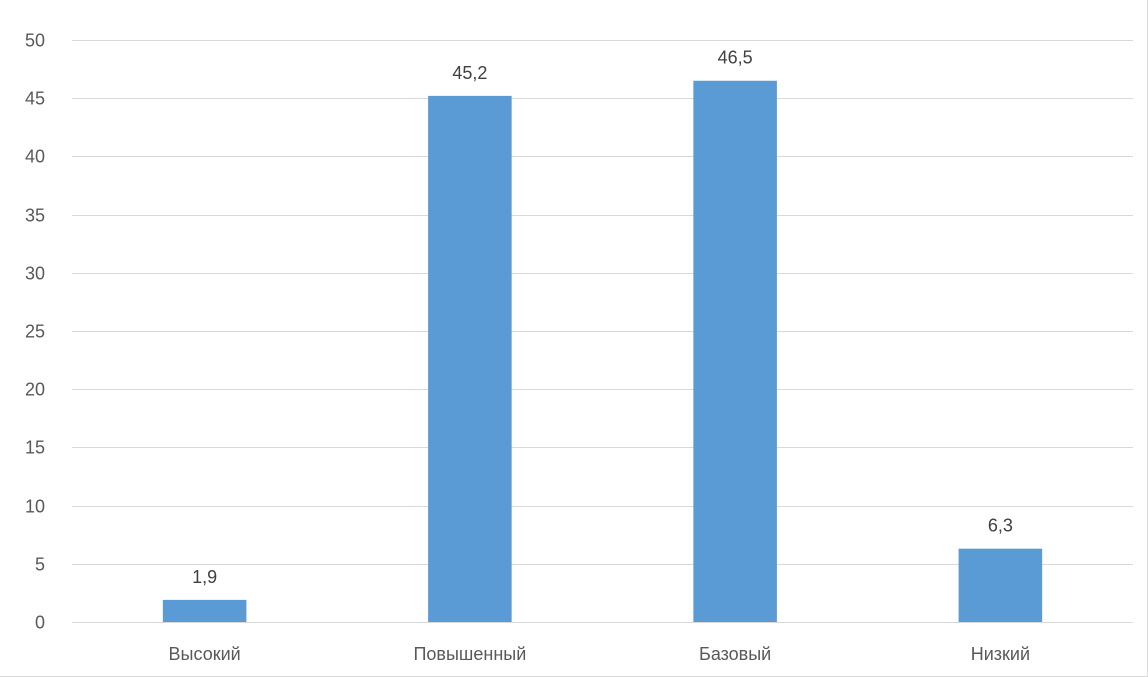 The height and width of the screenshot is (677, 1148). Describe the element at coordinates (735, 58) in the screenshot. I see `data-label: 46,5` at that location.